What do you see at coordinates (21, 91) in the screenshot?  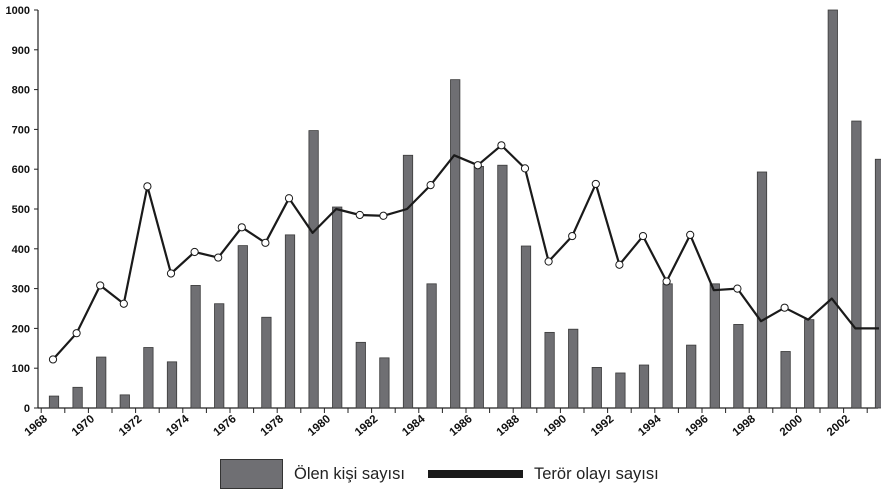 I see `y-tick-label: 800` at bounding box center [21, 91].